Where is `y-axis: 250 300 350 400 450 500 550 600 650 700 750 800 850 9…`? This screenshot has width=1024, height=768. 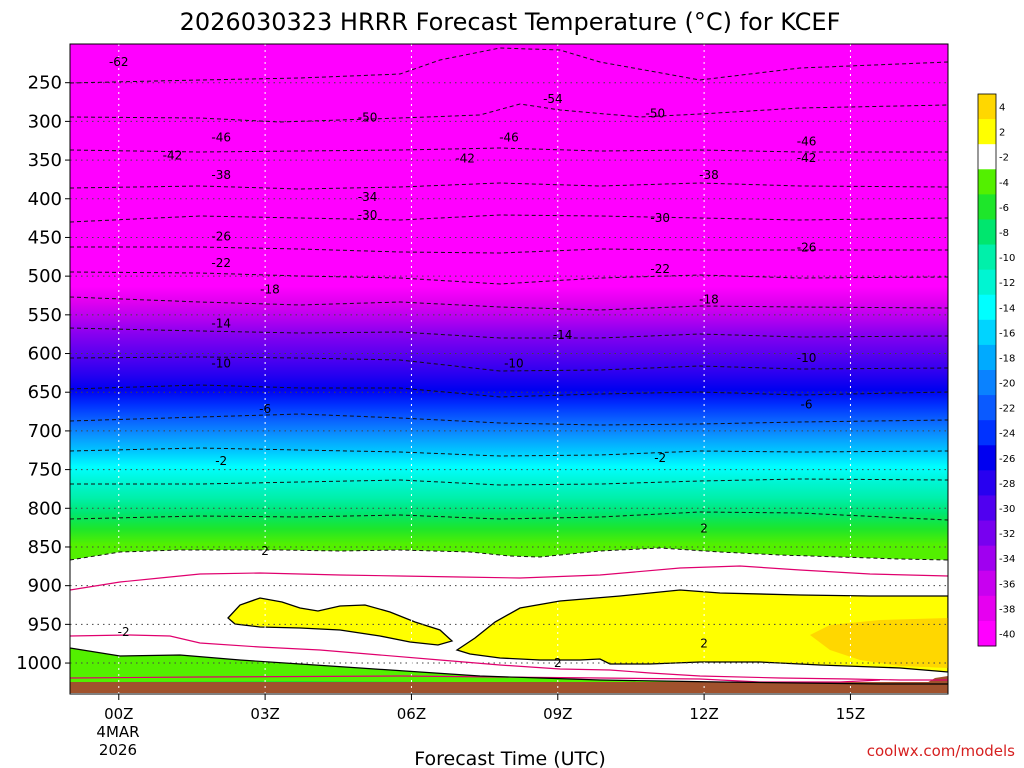
y-axis: 250 300 350 400 450 500 550 600 650 700 750 800 850 9… is located at coordinates (43, 373).